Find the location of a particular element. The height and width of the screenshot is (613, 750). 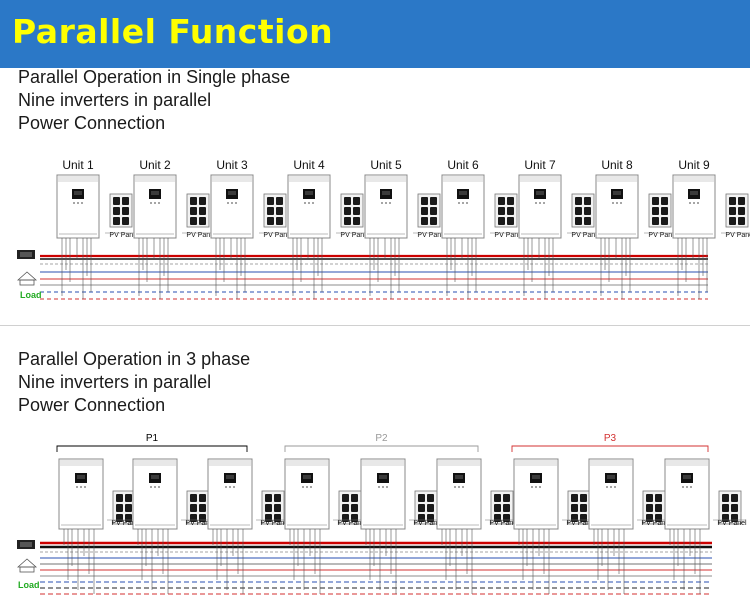

load-label-2: Load is located at coordinates (29, 585).